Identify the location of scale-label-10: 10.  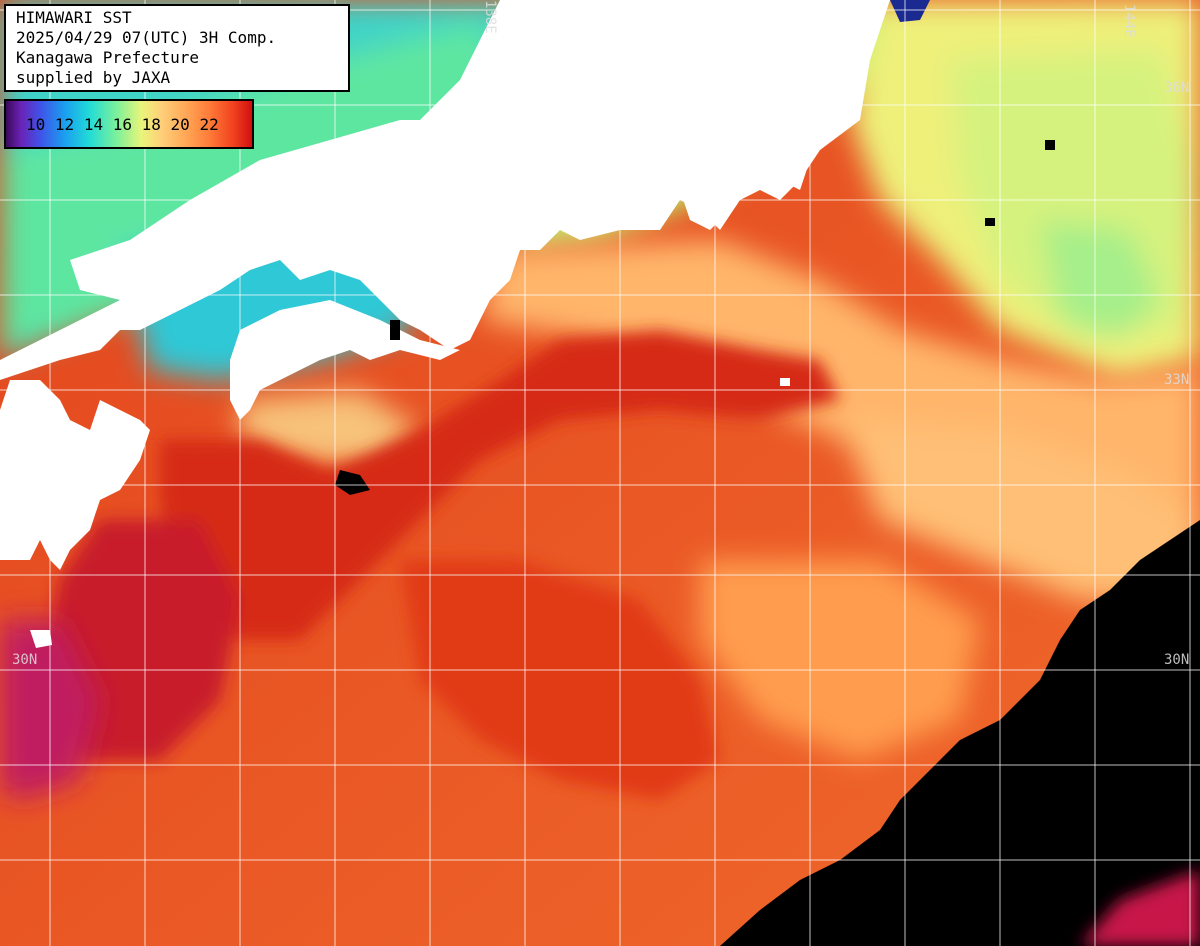
(36, 124).